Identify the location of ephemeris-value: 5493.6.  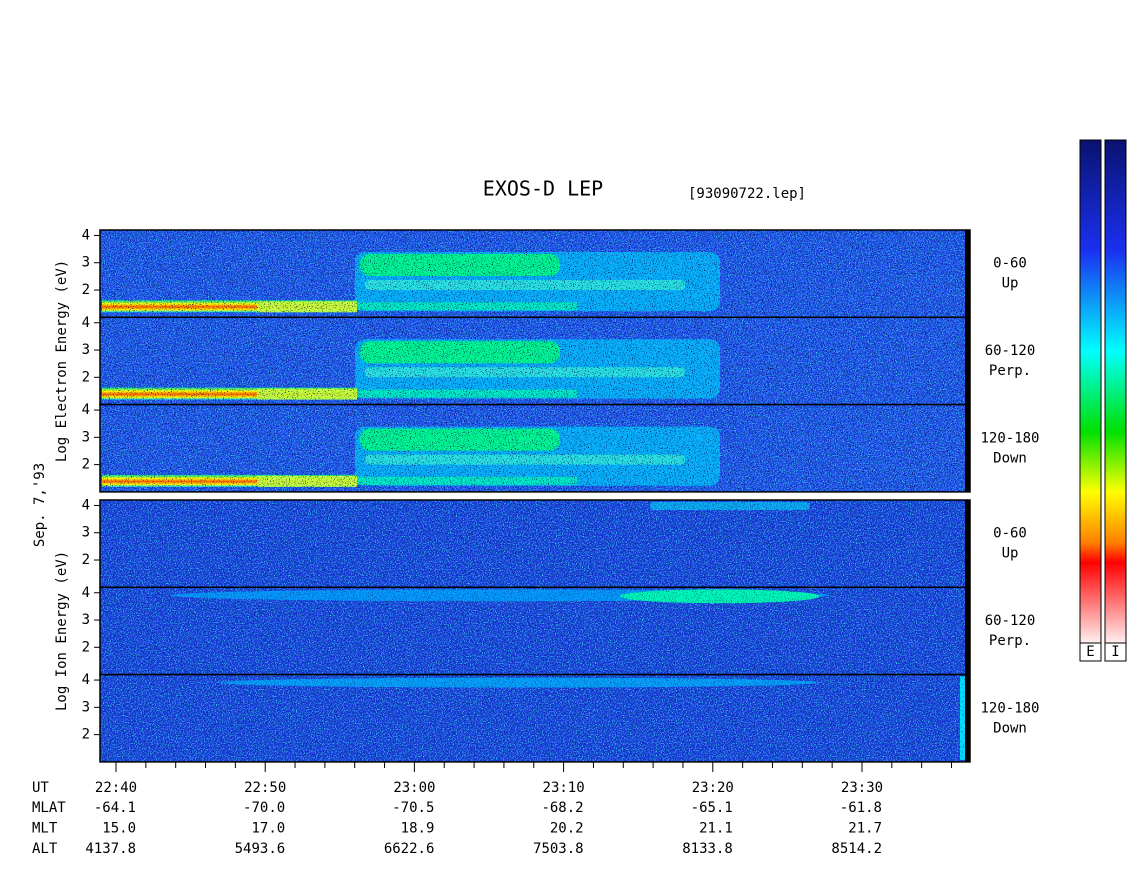
(260, 849).